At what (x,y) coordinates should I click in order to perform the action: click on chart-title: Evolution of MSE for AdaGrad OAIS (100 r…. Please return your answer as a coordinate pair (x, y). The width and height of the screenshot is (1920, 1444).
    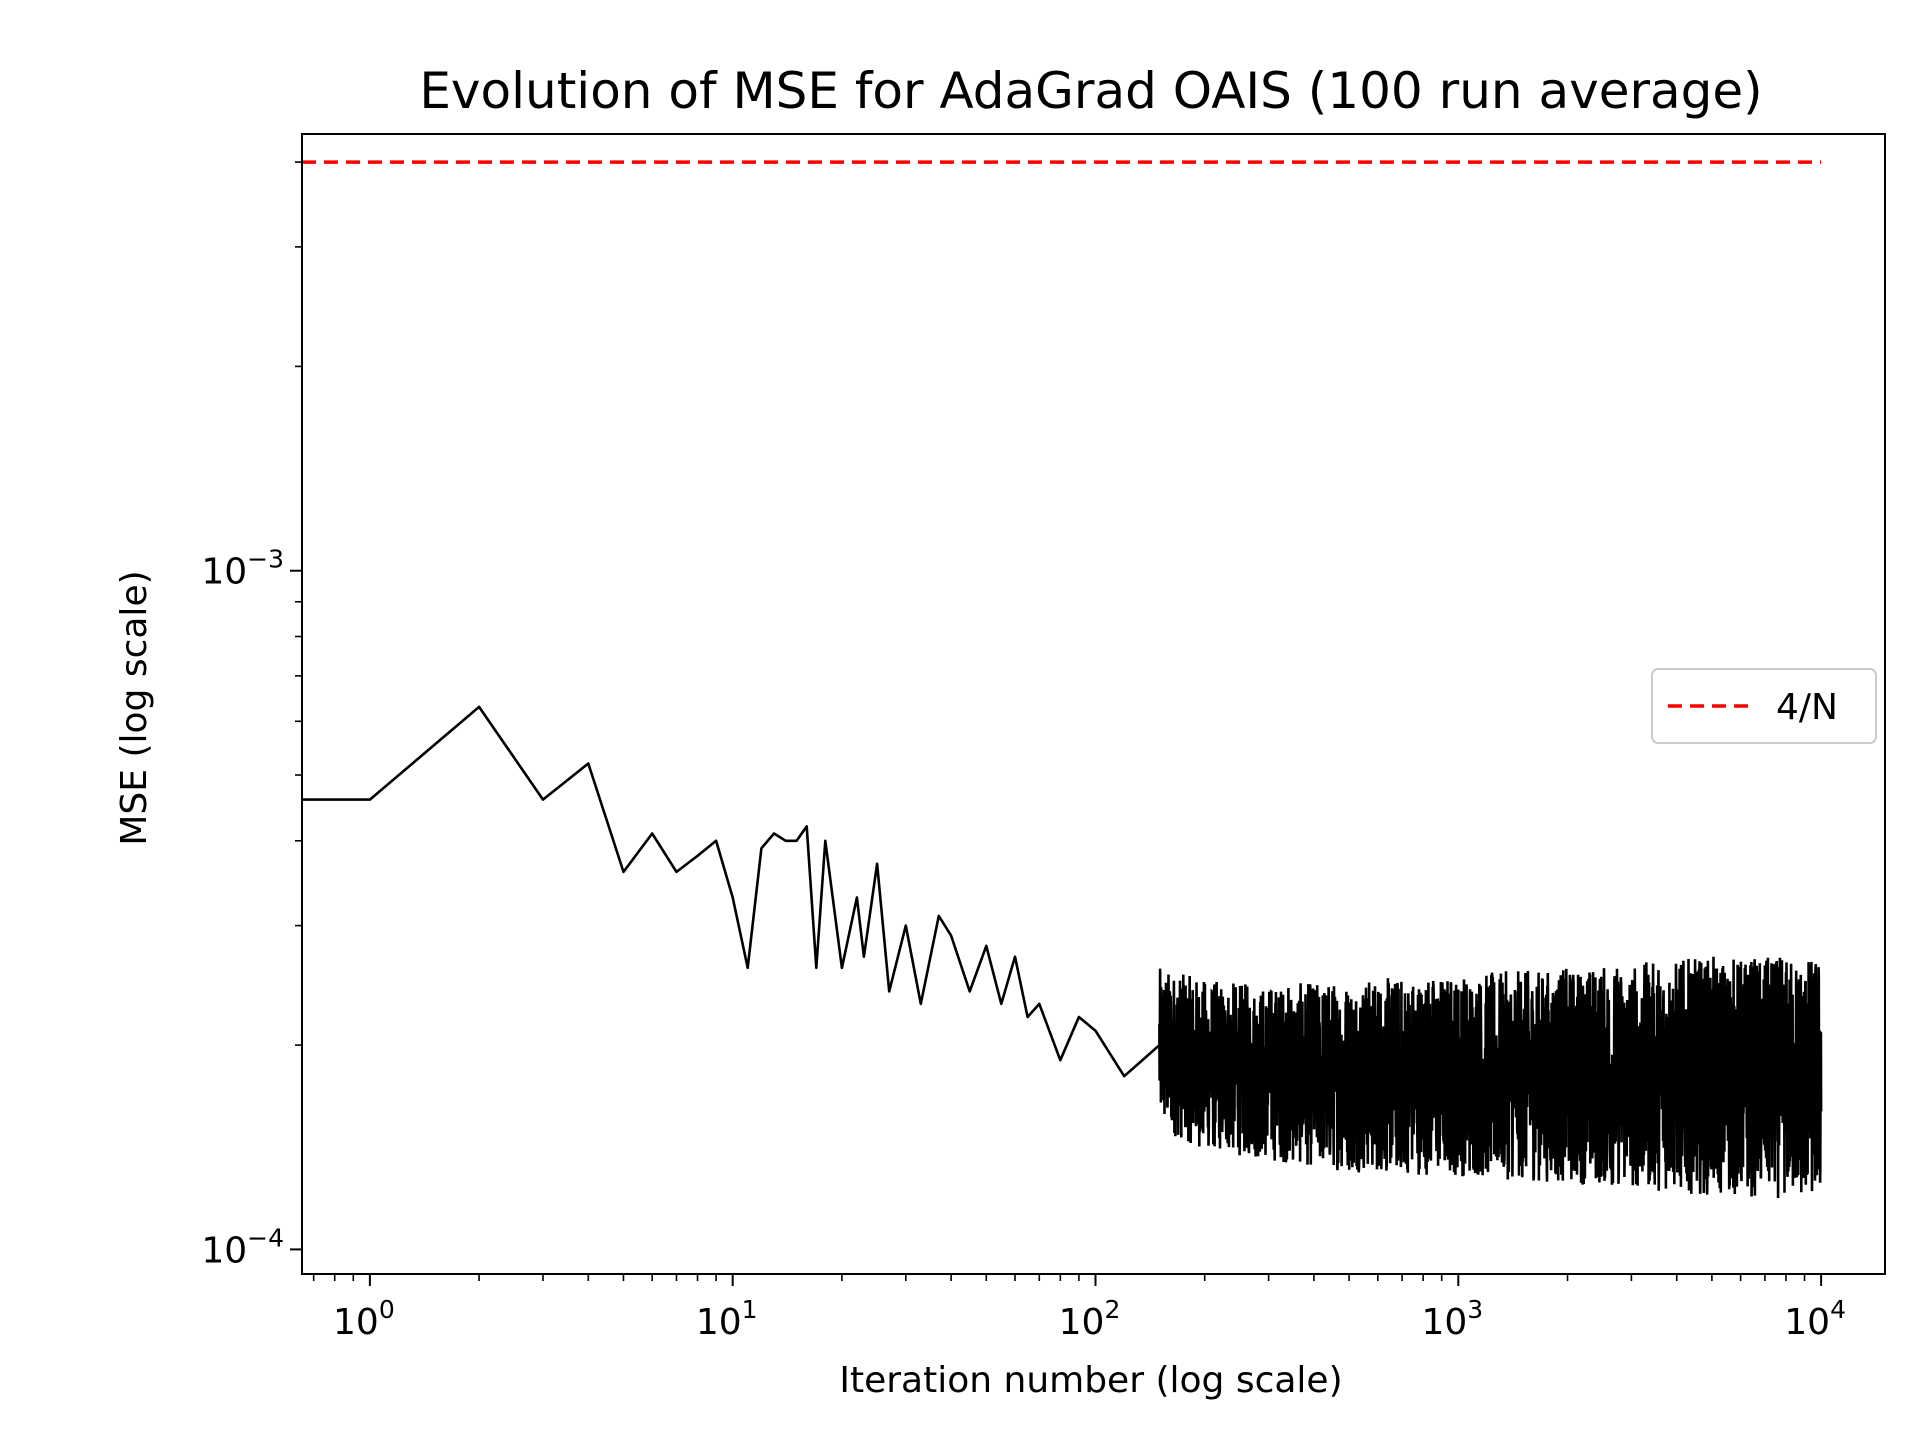
    Looking at the image, I should click on (1090, 91).